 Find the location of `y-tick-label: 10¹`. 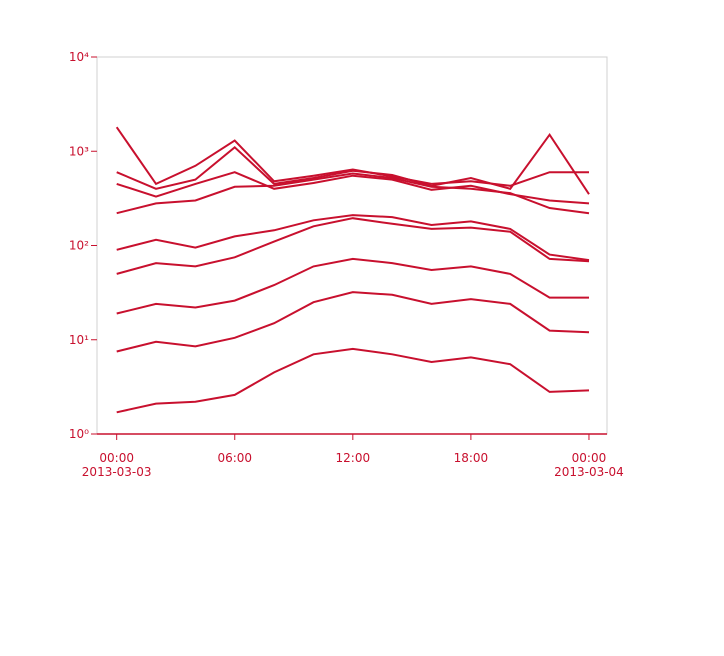

y-tick-label: 10¹ is located at coordinates (79, 340).